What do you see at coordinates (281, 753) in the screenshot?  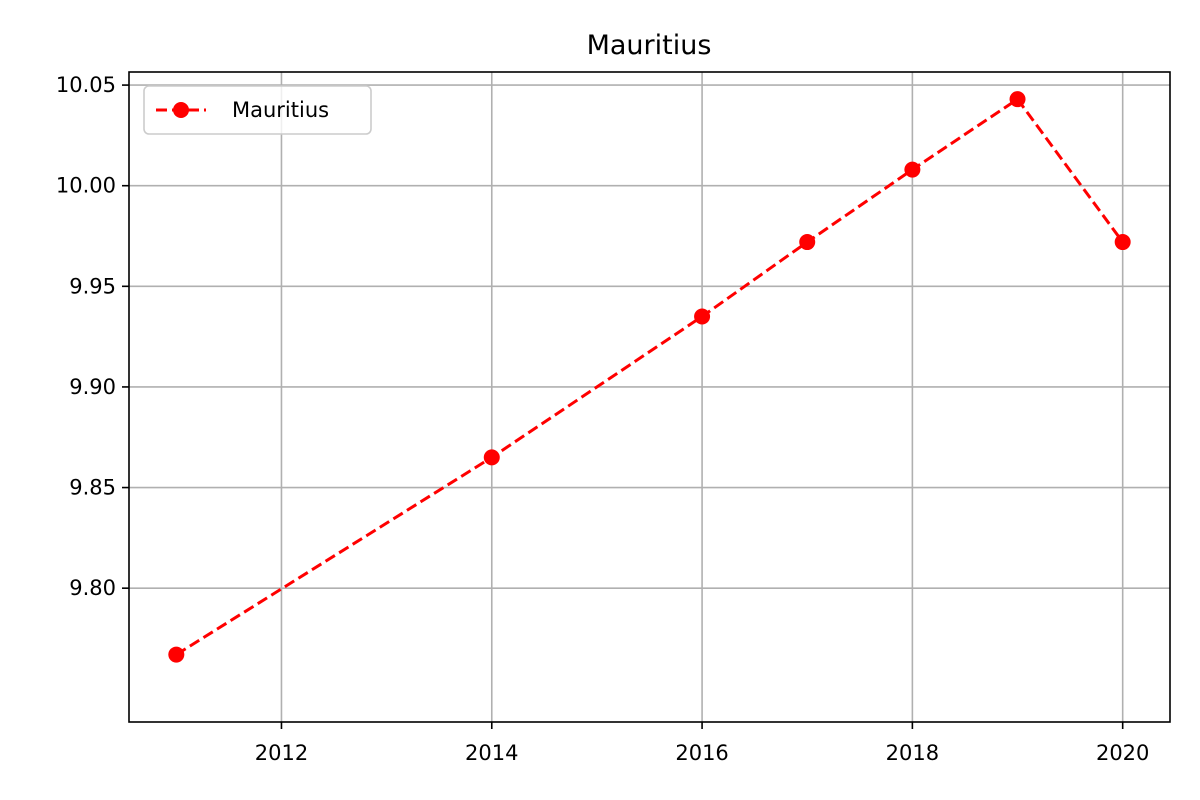 I see `x-tick-label: 2012` at bounding box center [281, 753].